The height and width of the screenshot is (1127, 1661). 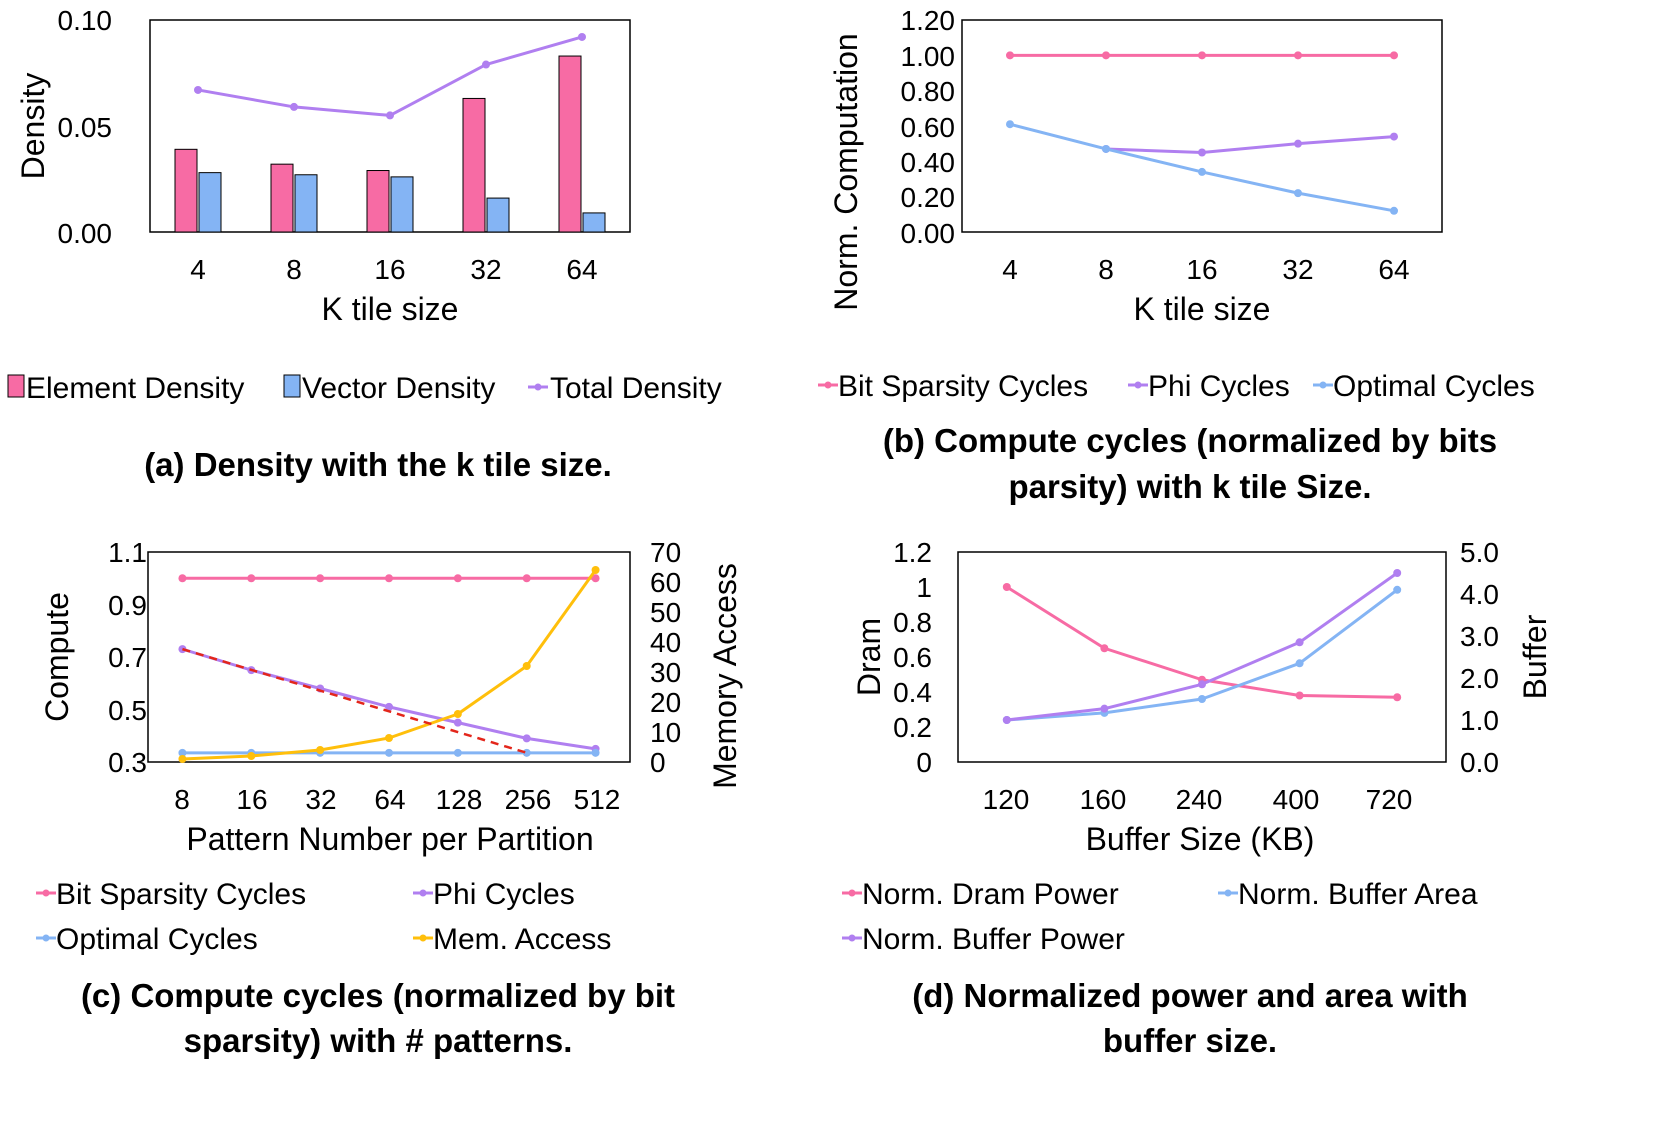 What do you see at coordinates (928, 91) in the screenshot?
I see `y-tick: 0.80` at bounding box center [928, 91].